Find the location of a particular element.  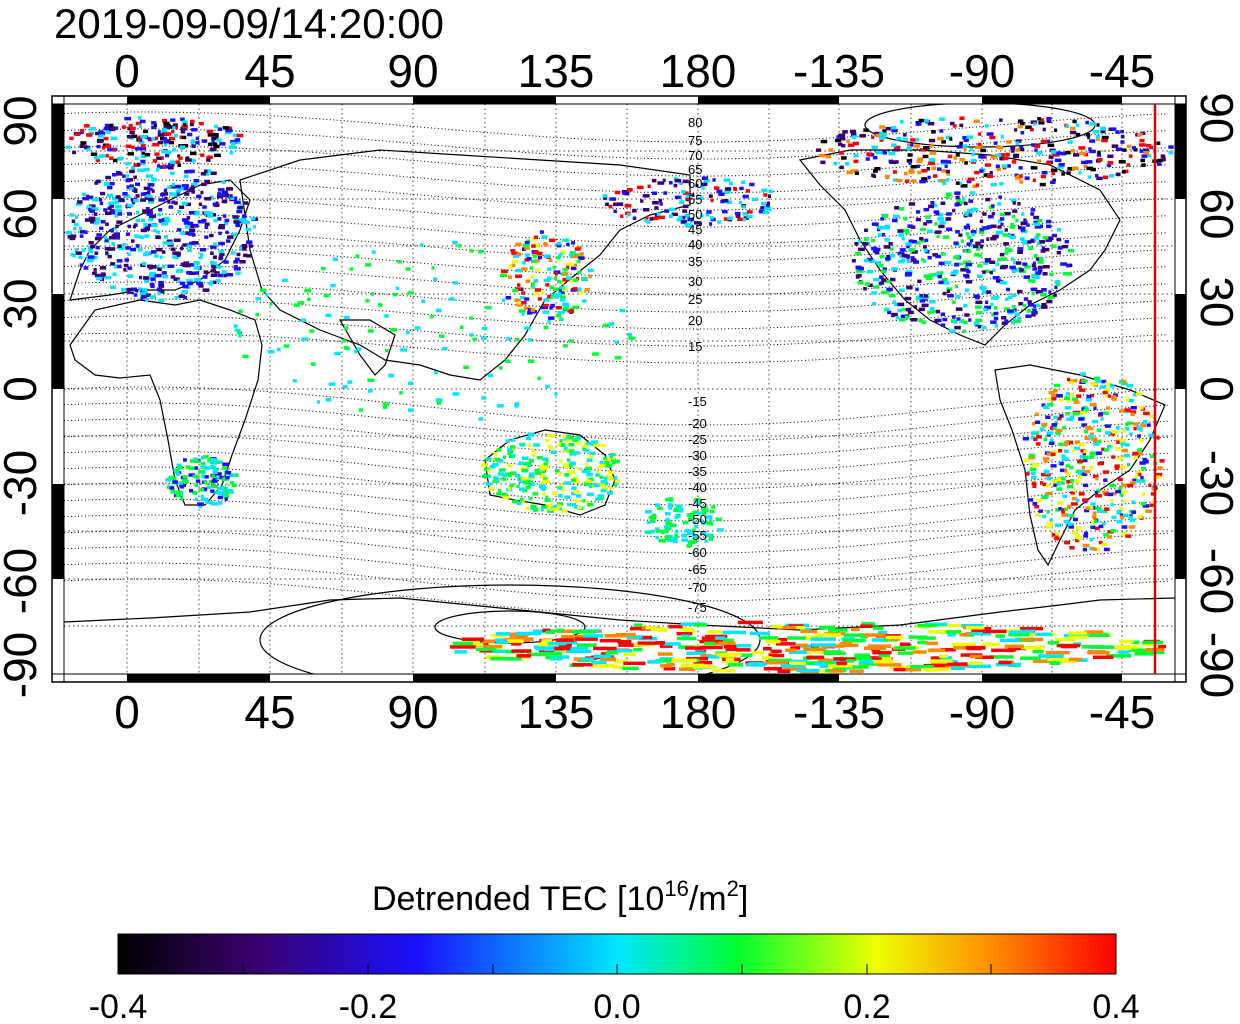

colorbar-tick-label: -0.4 is located at coordinates (118, 1006).